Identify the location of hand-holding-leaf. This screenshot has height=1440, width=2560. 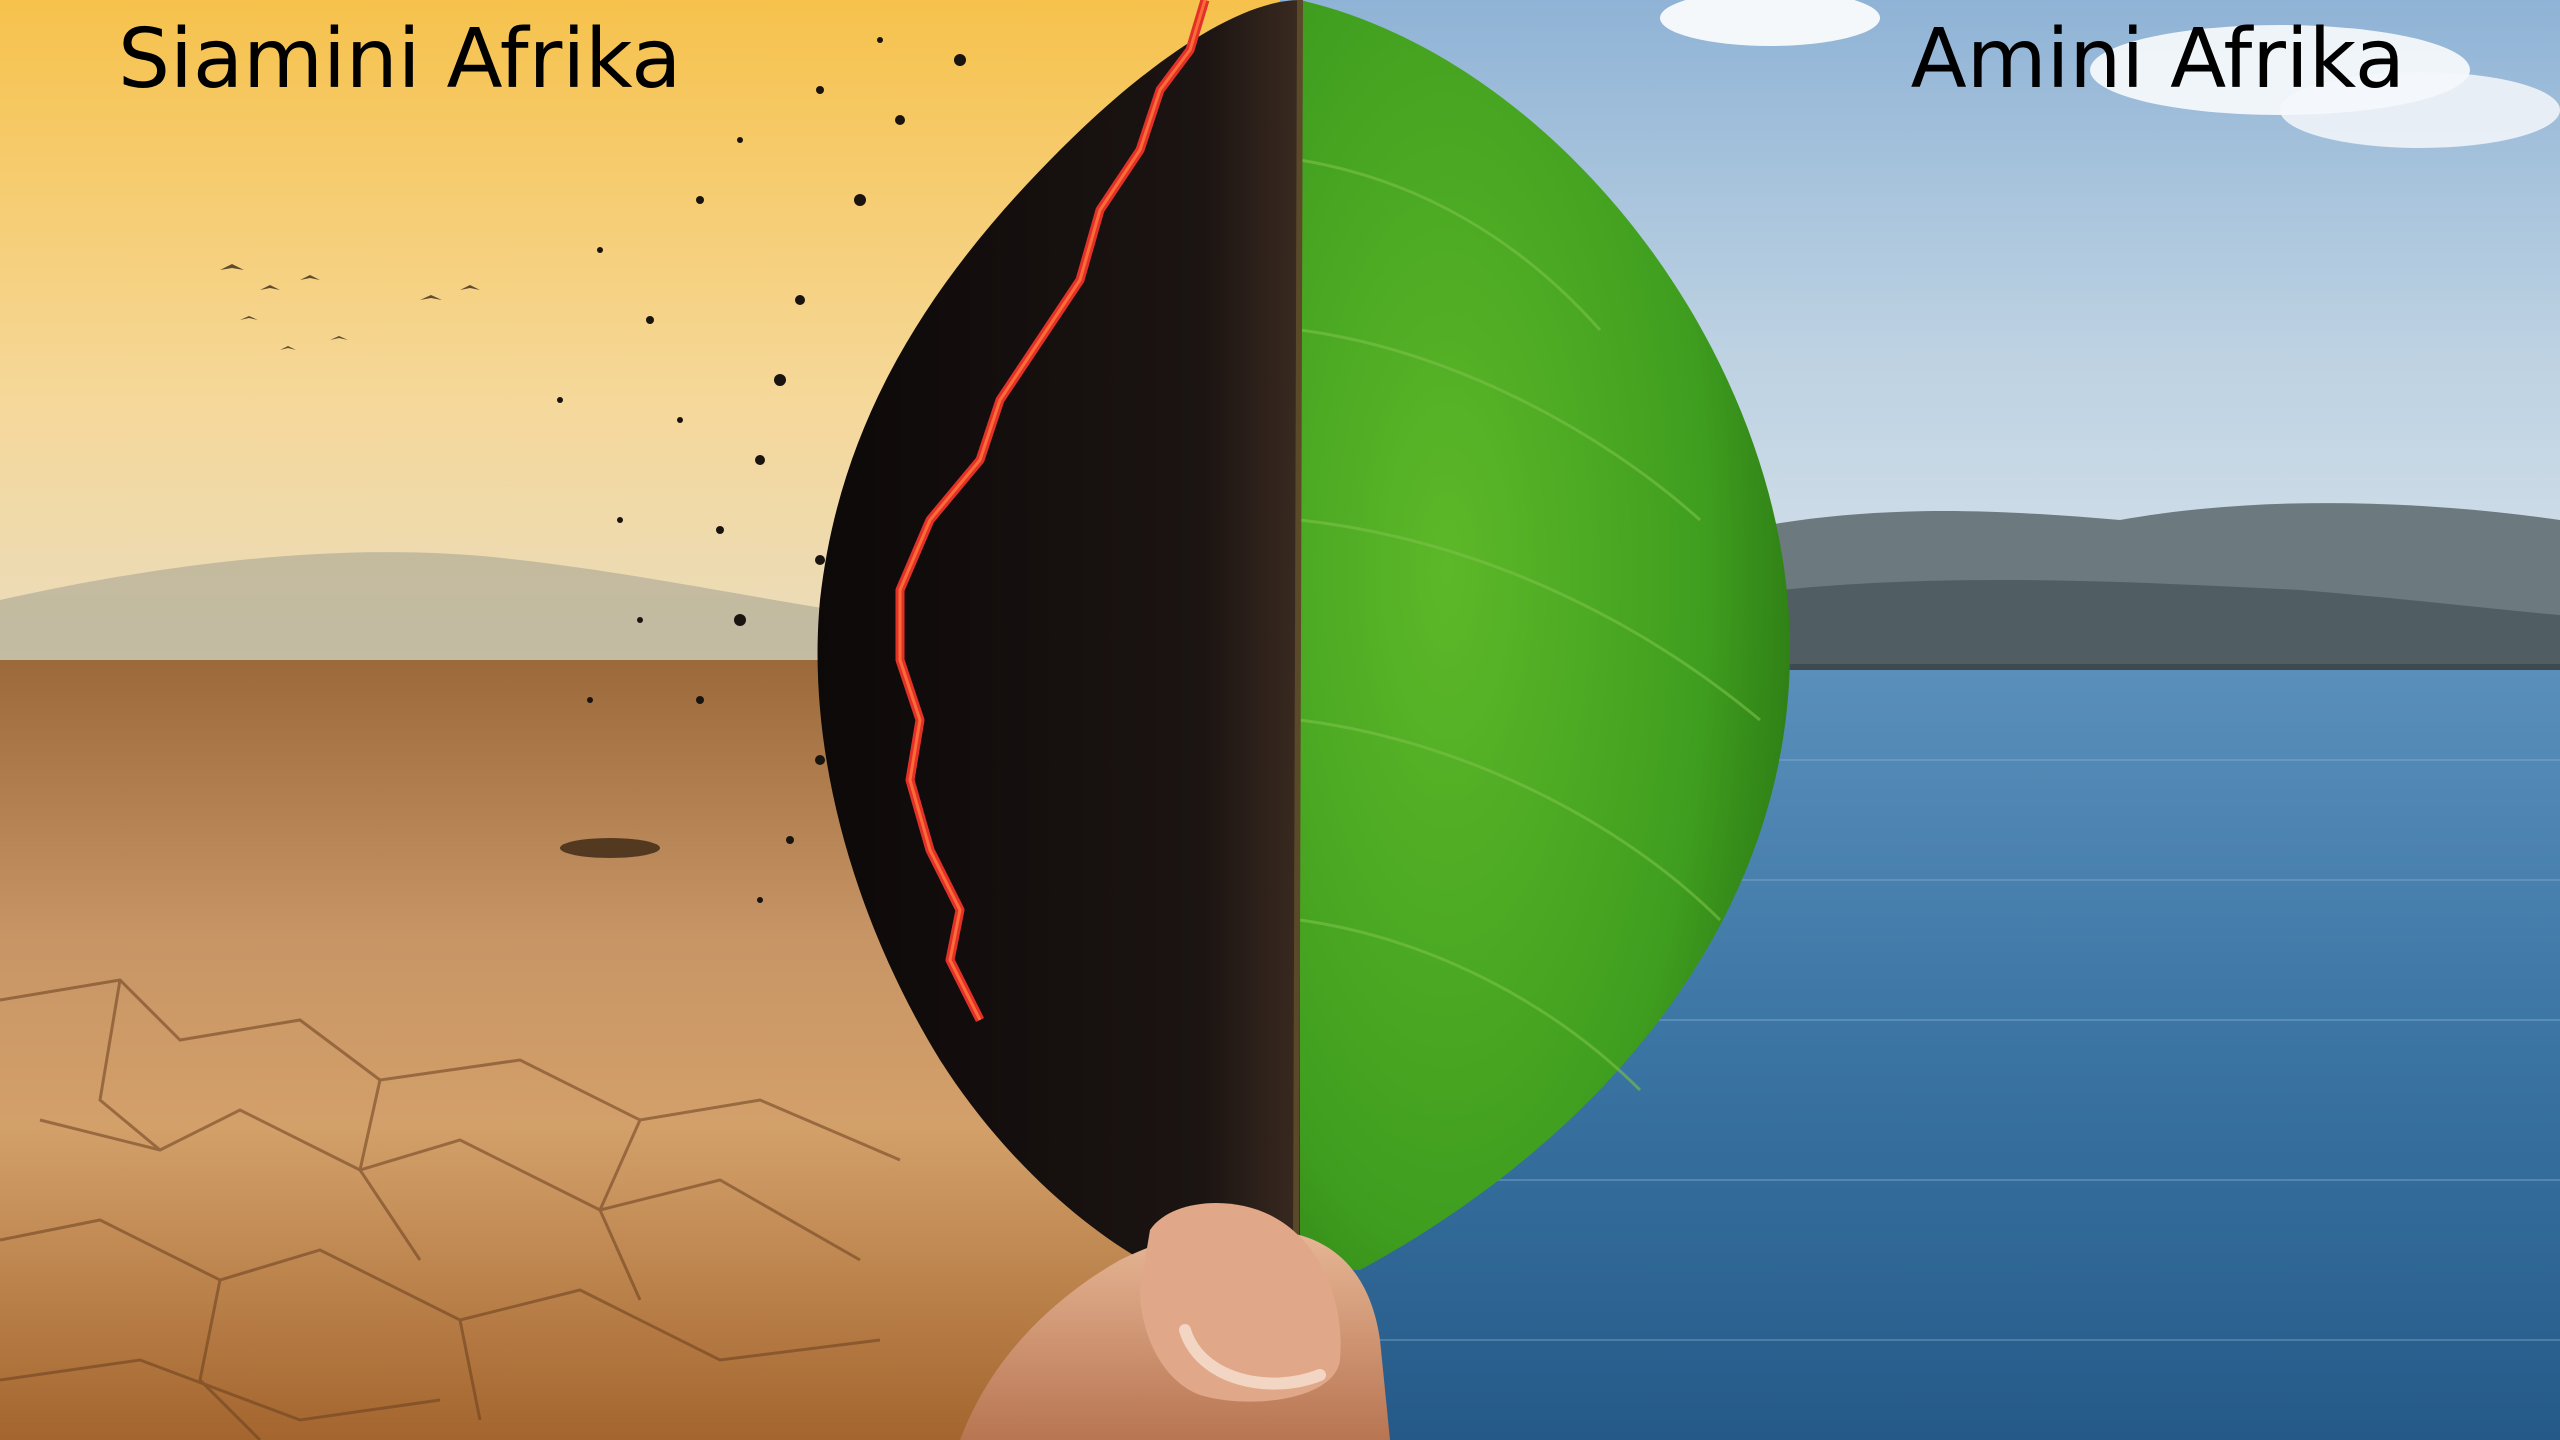
(1175, 1321).